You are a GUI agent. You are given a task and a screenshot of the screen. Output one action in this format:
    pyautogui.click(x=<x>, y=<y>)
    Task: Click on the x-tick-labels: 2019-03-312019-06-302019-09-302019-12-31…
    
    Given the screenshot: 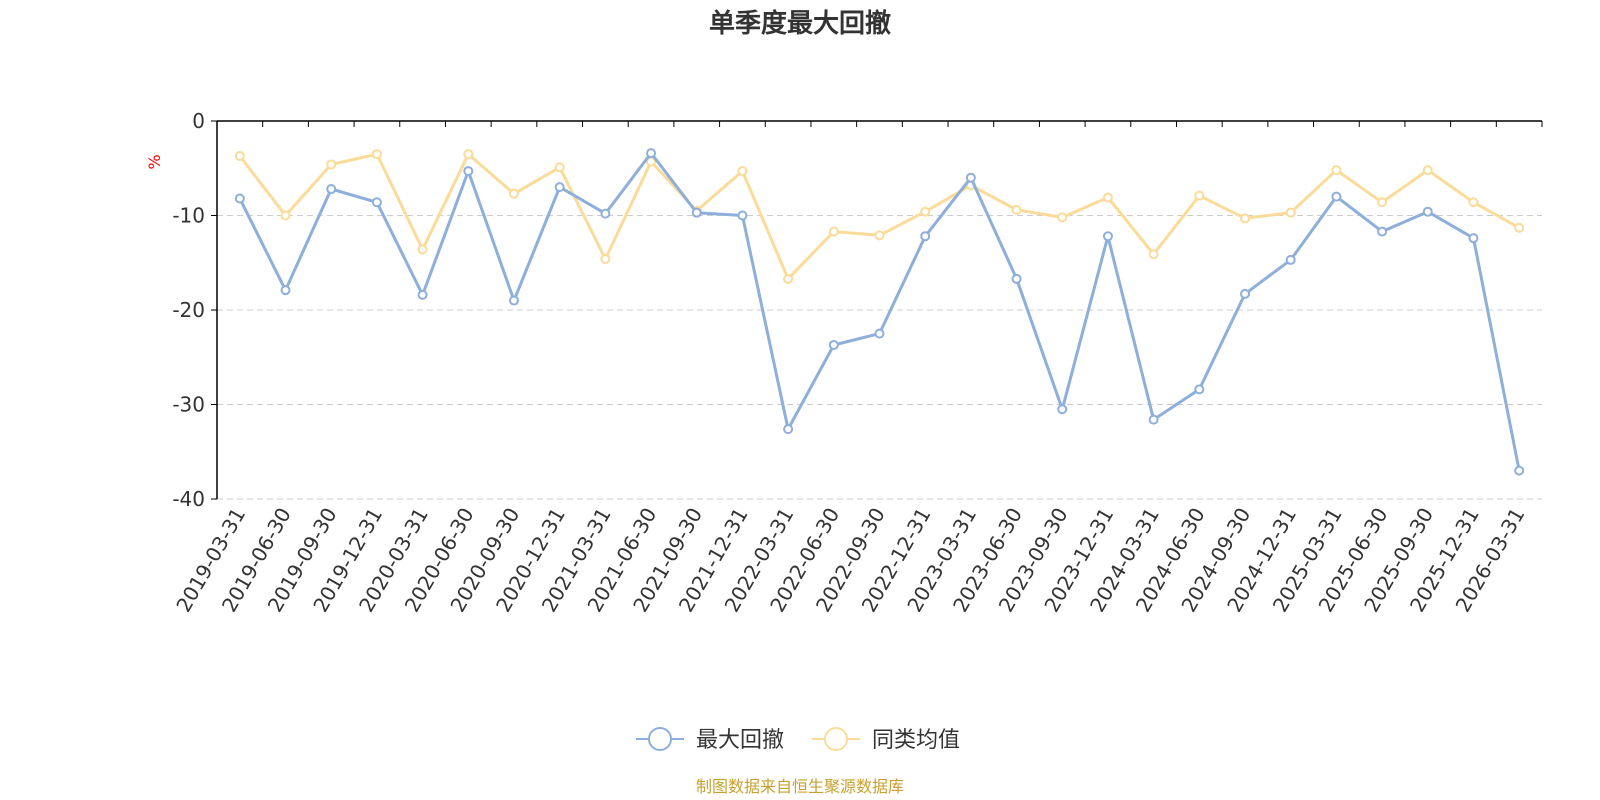 What is the action you would take?
    pyautogui.click(x=850, y=560)
    